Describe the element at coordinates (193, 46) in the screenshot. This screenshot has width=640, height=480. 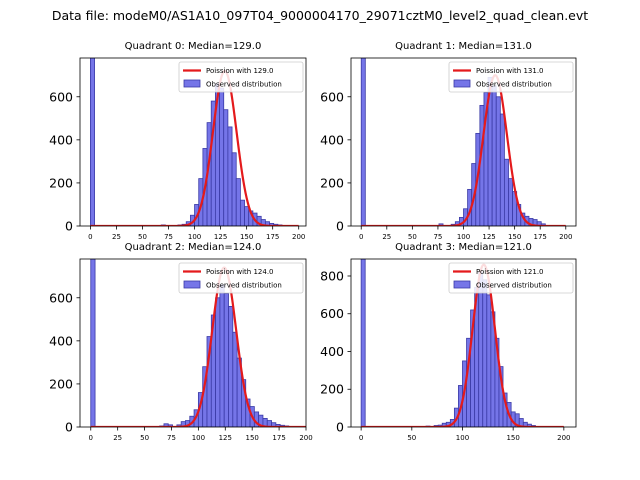
I see `panel-title: Quadrant 0: Median=129.0` at that location.